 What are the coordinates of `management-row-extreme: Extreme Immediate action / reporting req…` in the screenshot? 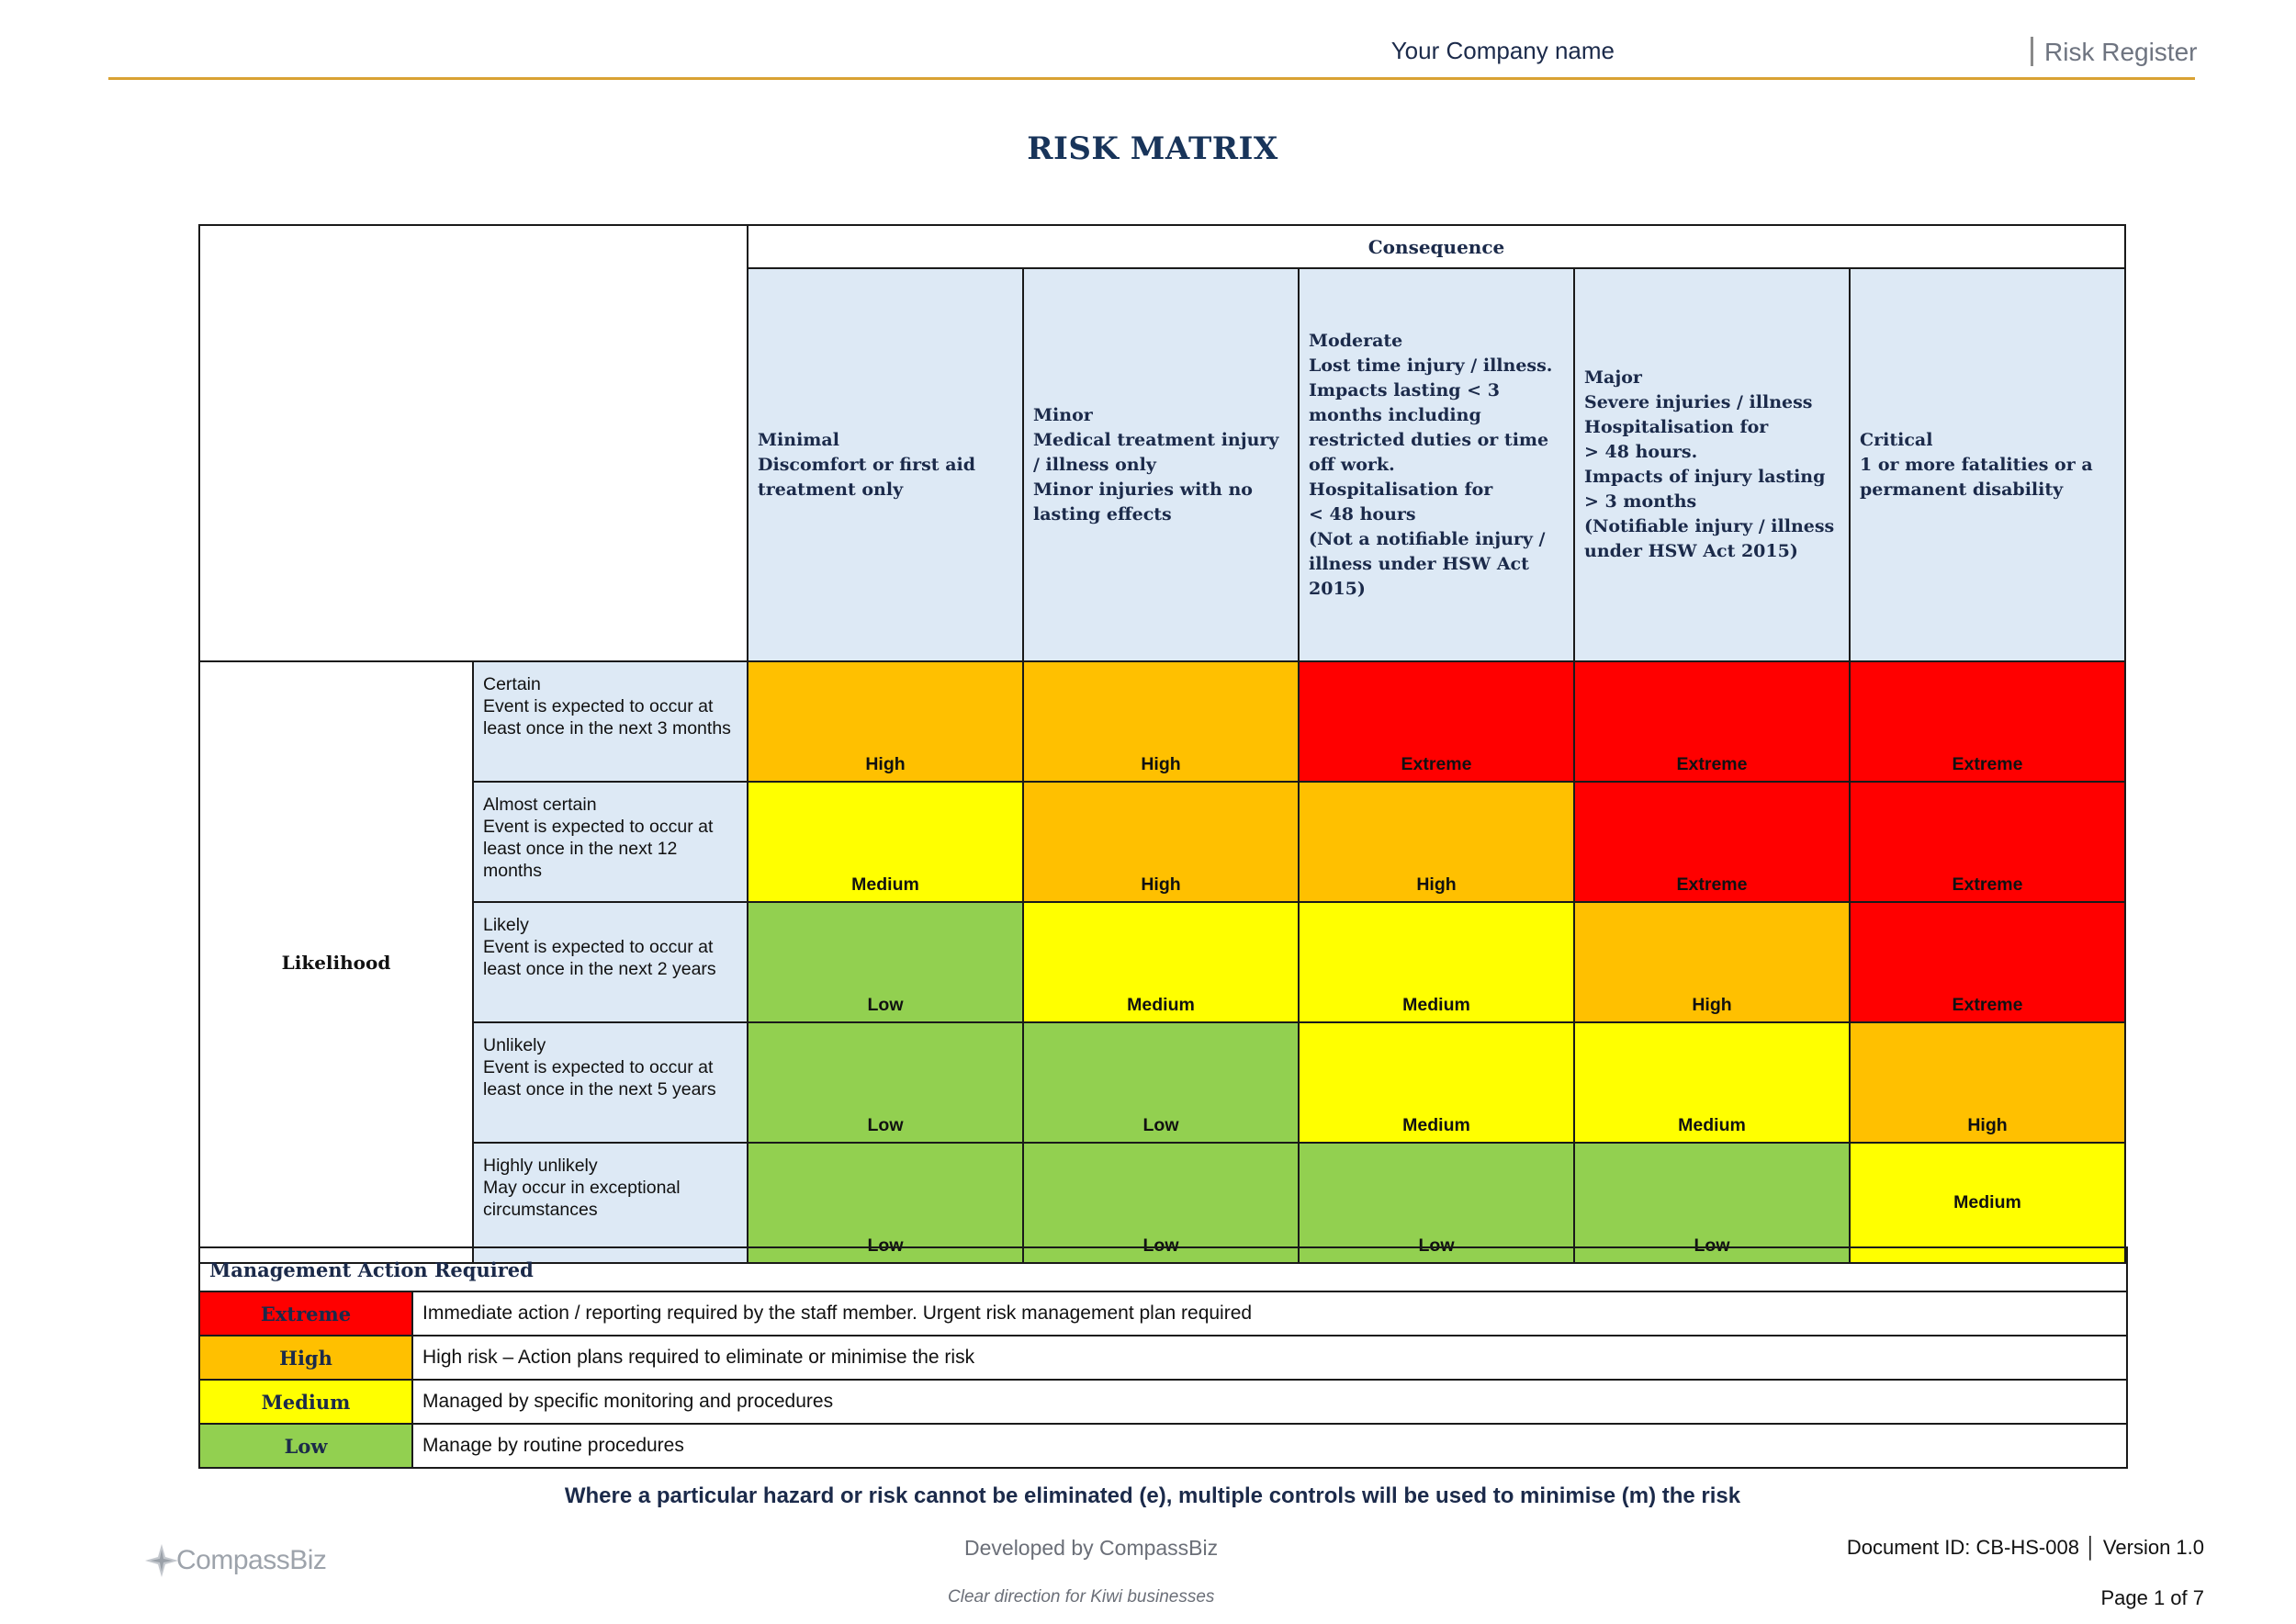 It's located at (1163, 1313).